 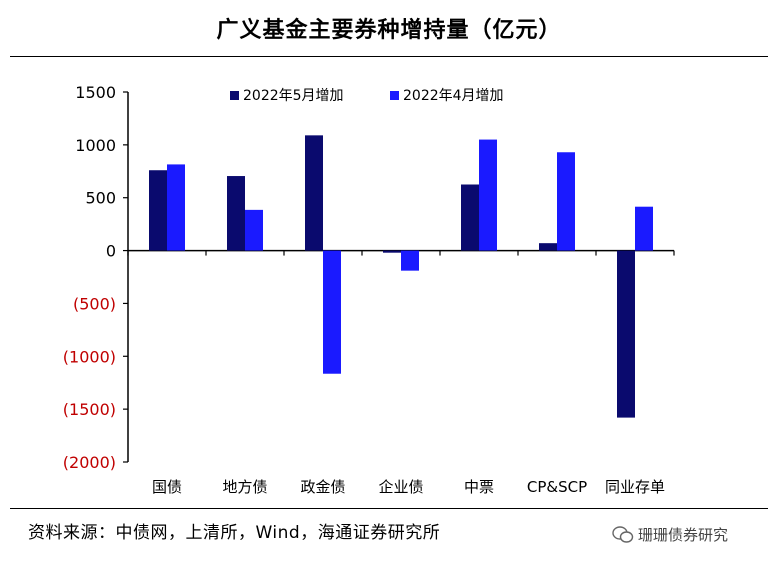 What do you see at coordinates (95, 145) in the screenshot?
I see `y-tick-label: 1000` at bounding box center [95, 145].